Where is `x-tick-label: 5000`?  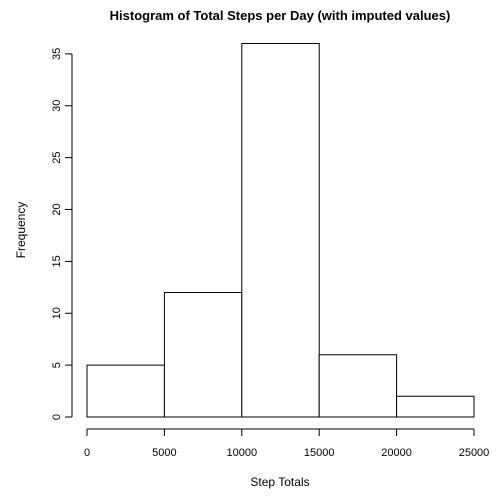
x-tick-label: 5000 is located at coordinates (164, 453).